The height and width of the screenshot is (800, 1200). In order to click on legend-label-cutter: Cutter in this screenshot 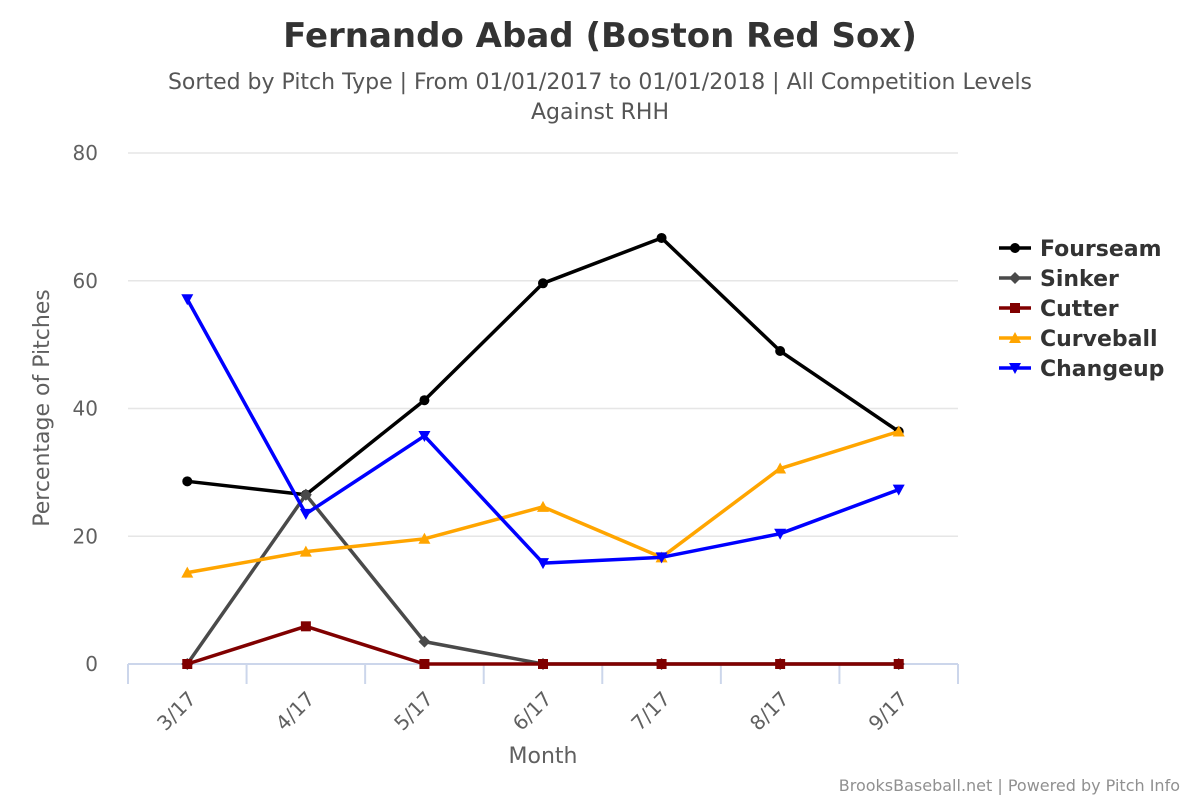, I will do `click(1079, 309)`.